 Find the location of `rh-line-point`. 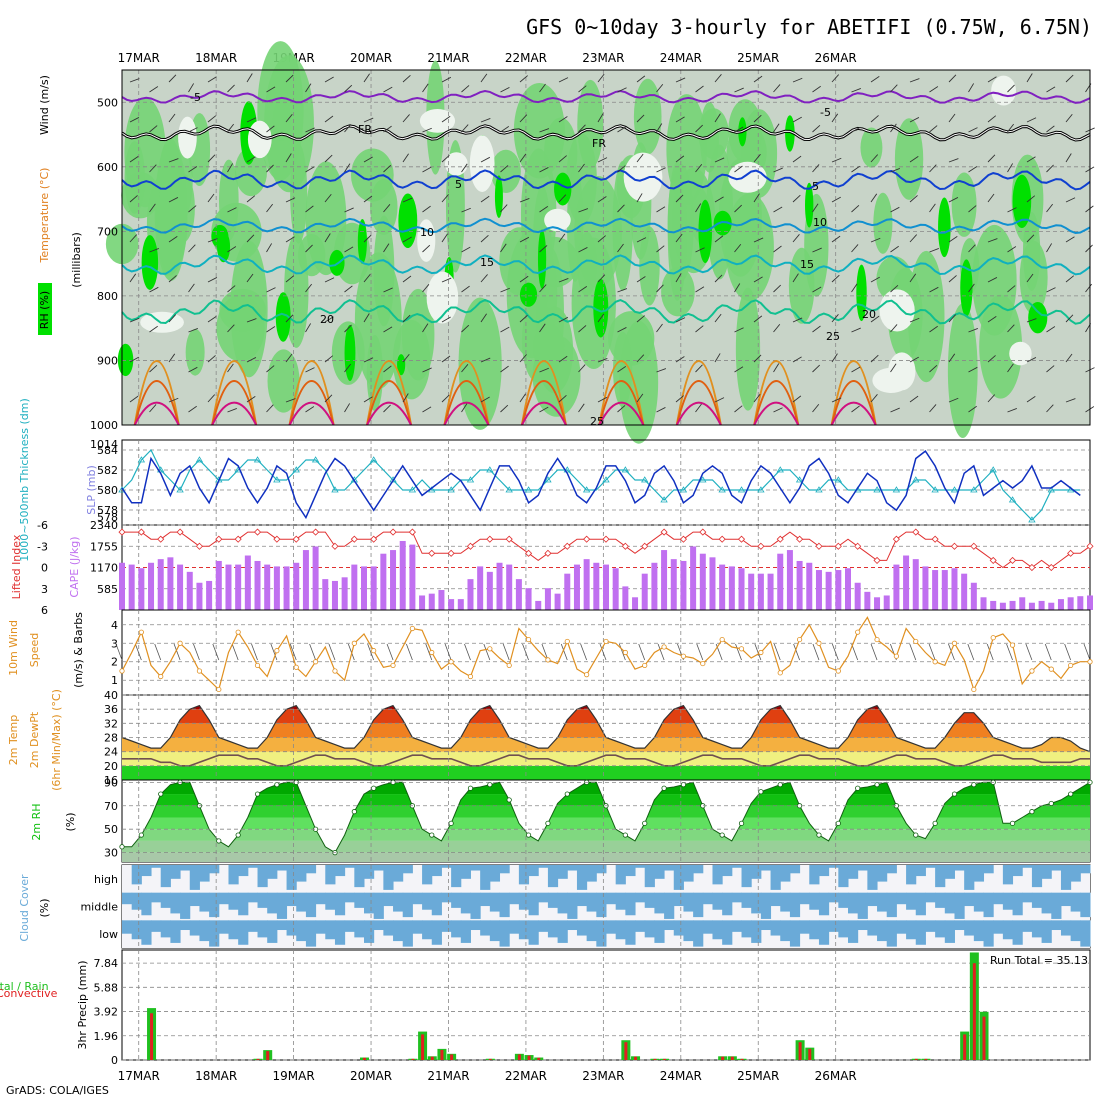

rh-line-point is located at coordinates (838, 823).